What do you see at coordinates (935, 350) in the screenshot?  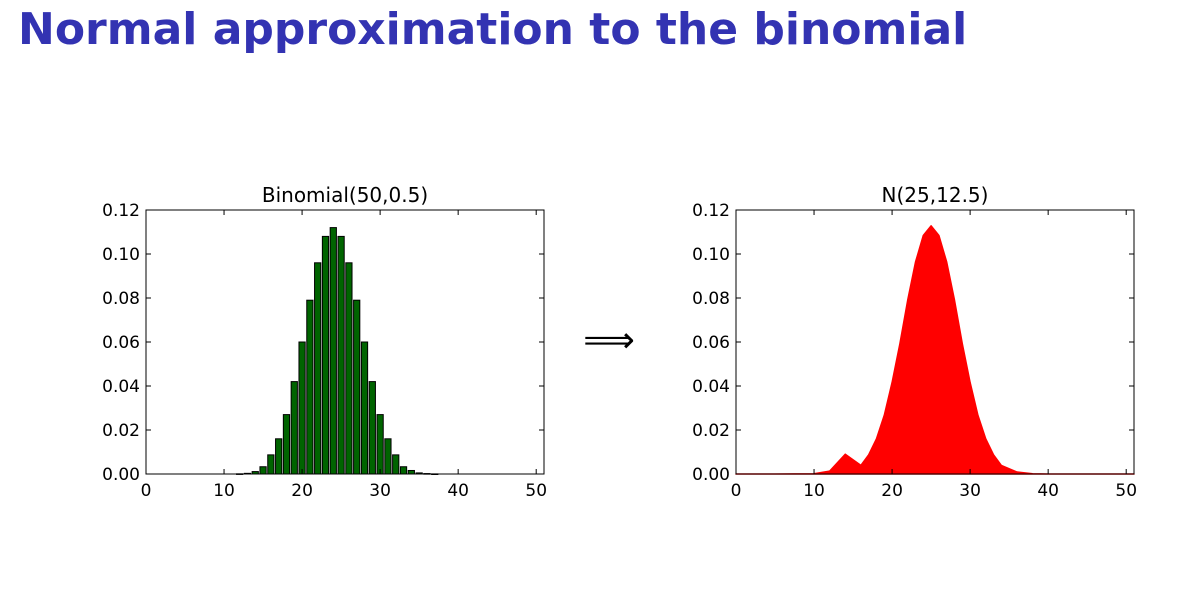 I see `density-area` at bounding box center [935, 350].